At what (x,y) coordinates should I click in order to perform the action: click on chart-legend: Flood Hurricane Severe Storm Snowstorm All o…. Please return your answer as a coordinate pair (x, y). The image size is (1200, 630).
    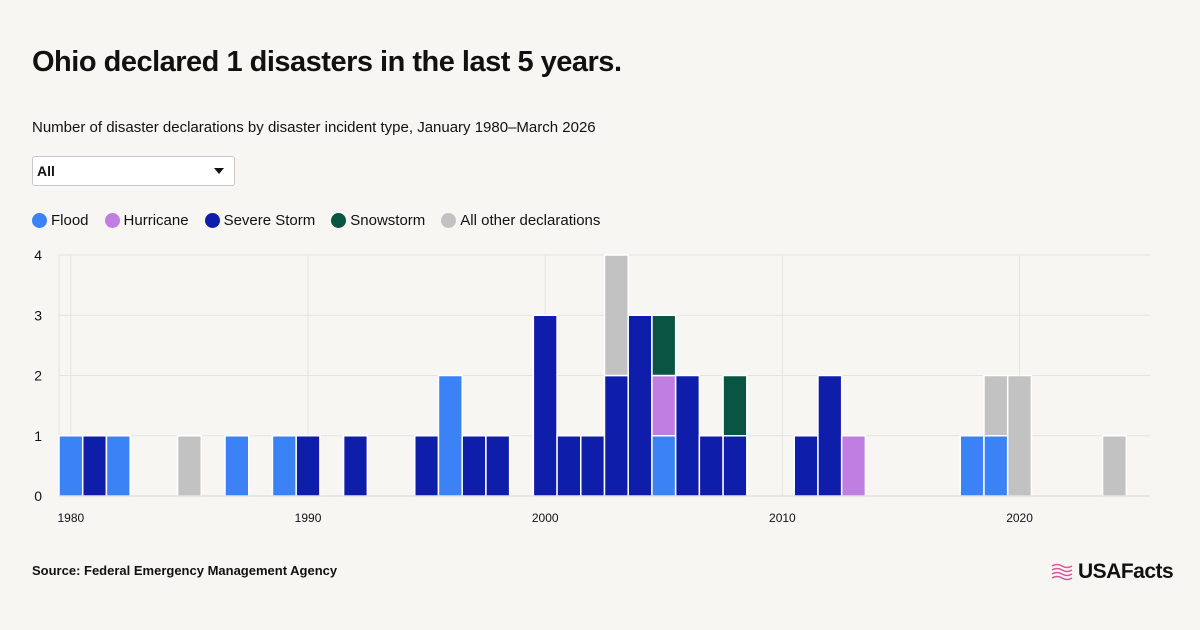
    Looking at the image, I should click on (324, 220).